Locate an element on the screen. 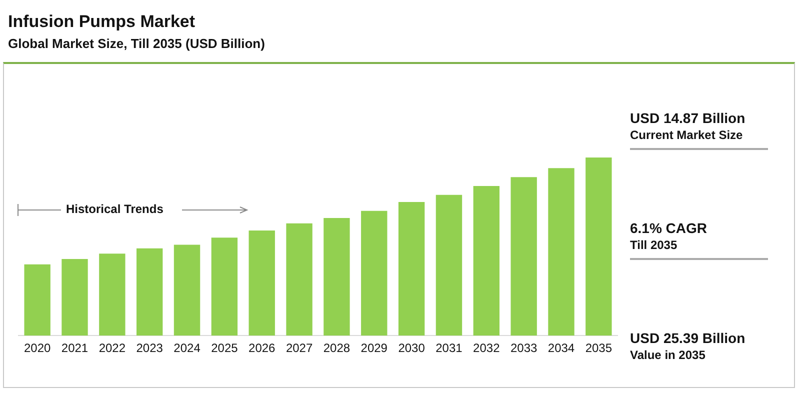 This screenshot has height=393, width=800. x-tick-label: 2029 is located at coordinates (374, 348).